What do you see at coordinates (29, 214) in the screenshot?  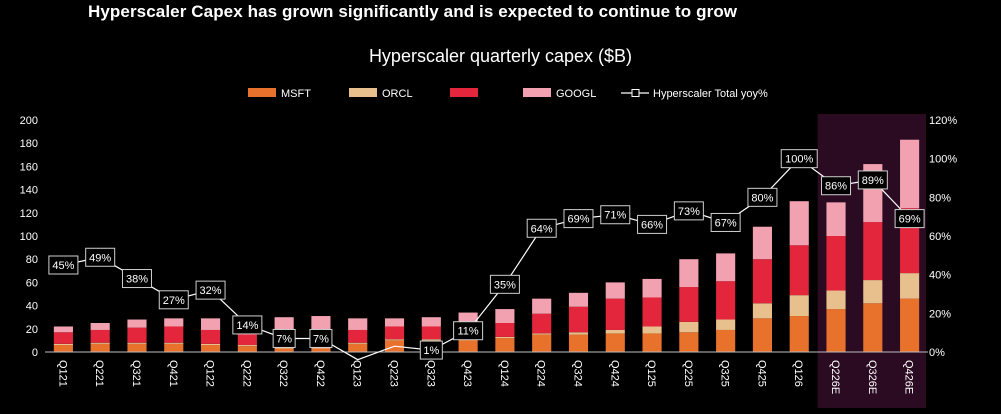 I see `y-tick-label: 120` at bounding box center [29, 214].